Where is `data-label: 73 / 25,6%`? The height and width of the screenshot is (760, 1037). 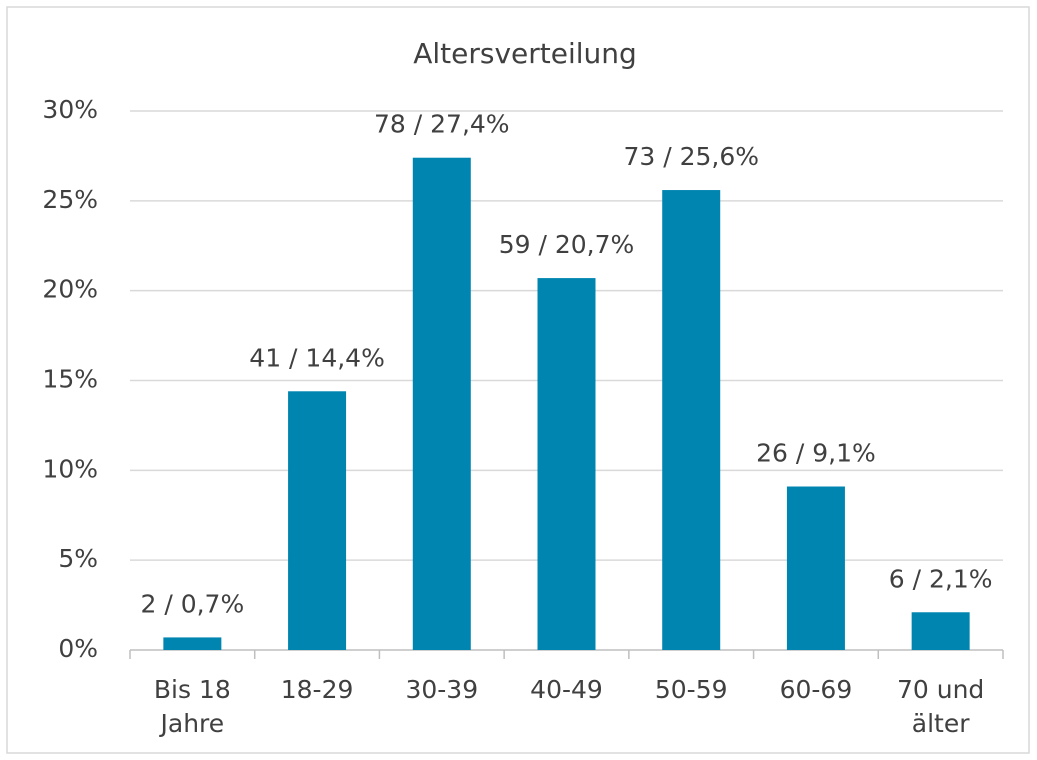
data-label: 73 / 25,6% is located at coordinates (691, 156).